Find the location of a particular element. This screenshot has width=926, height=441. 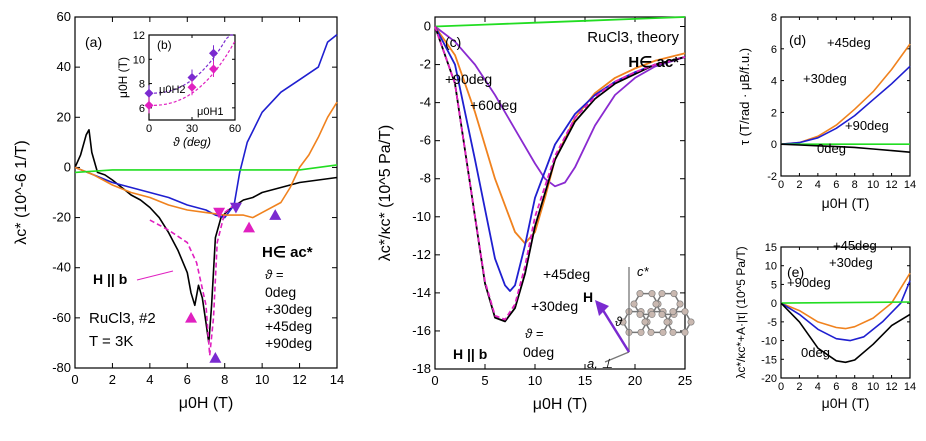

y-tick-label: 10 is located at coordinates (139, 60).